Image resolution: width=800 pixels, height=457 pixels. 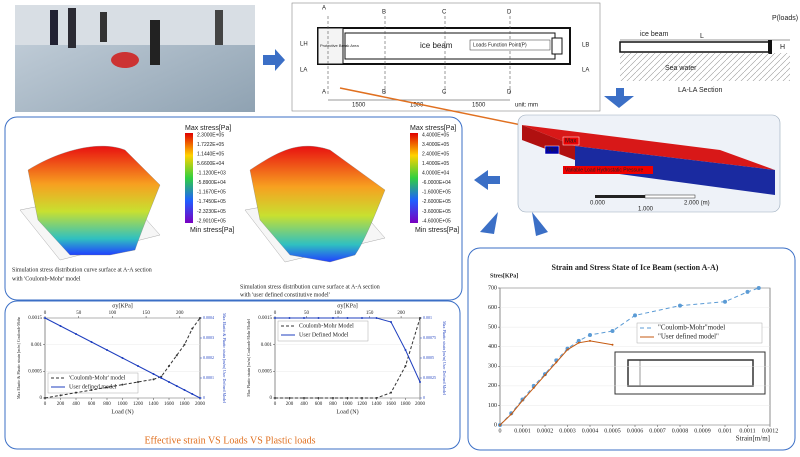 What do you see at coordinates (681, 68) in the screenshot?
I see `label: Sea water` at bounding box center [681, 68].